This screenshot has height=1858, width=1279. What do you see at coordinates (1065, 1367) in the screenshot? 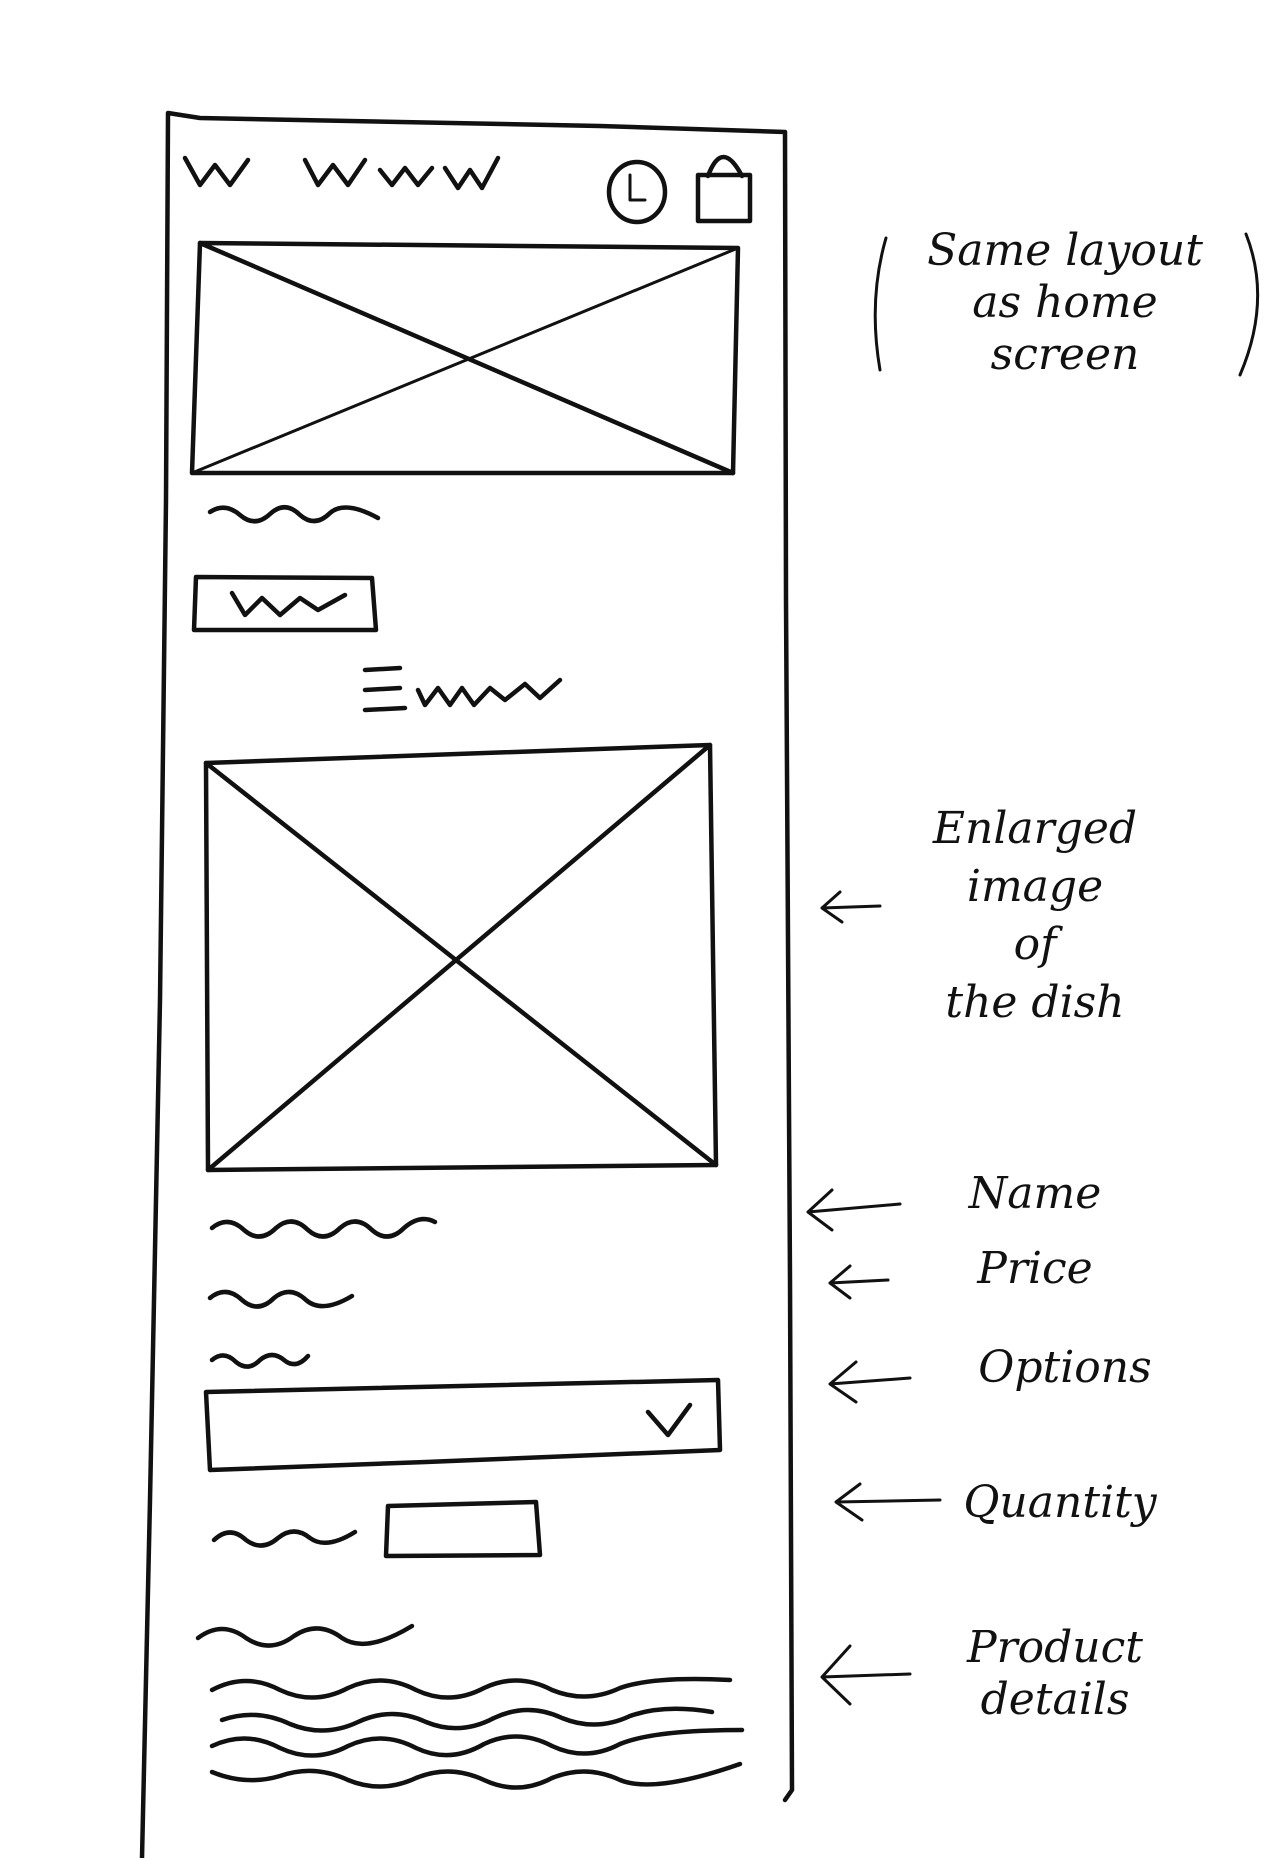
I see `options-note: Options` at bounding box center [1065, 1367].